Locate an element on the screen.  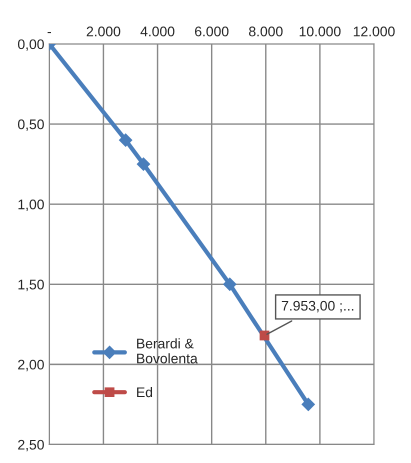
y-tick-label: 2,50 is located at coordinates (31, 446).